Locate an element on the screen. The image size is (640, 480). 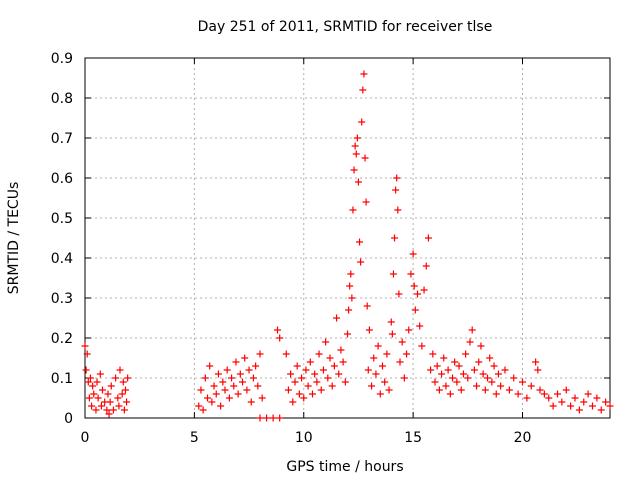
y-tick-label: 0.9 is located at coordinates (62, 59).